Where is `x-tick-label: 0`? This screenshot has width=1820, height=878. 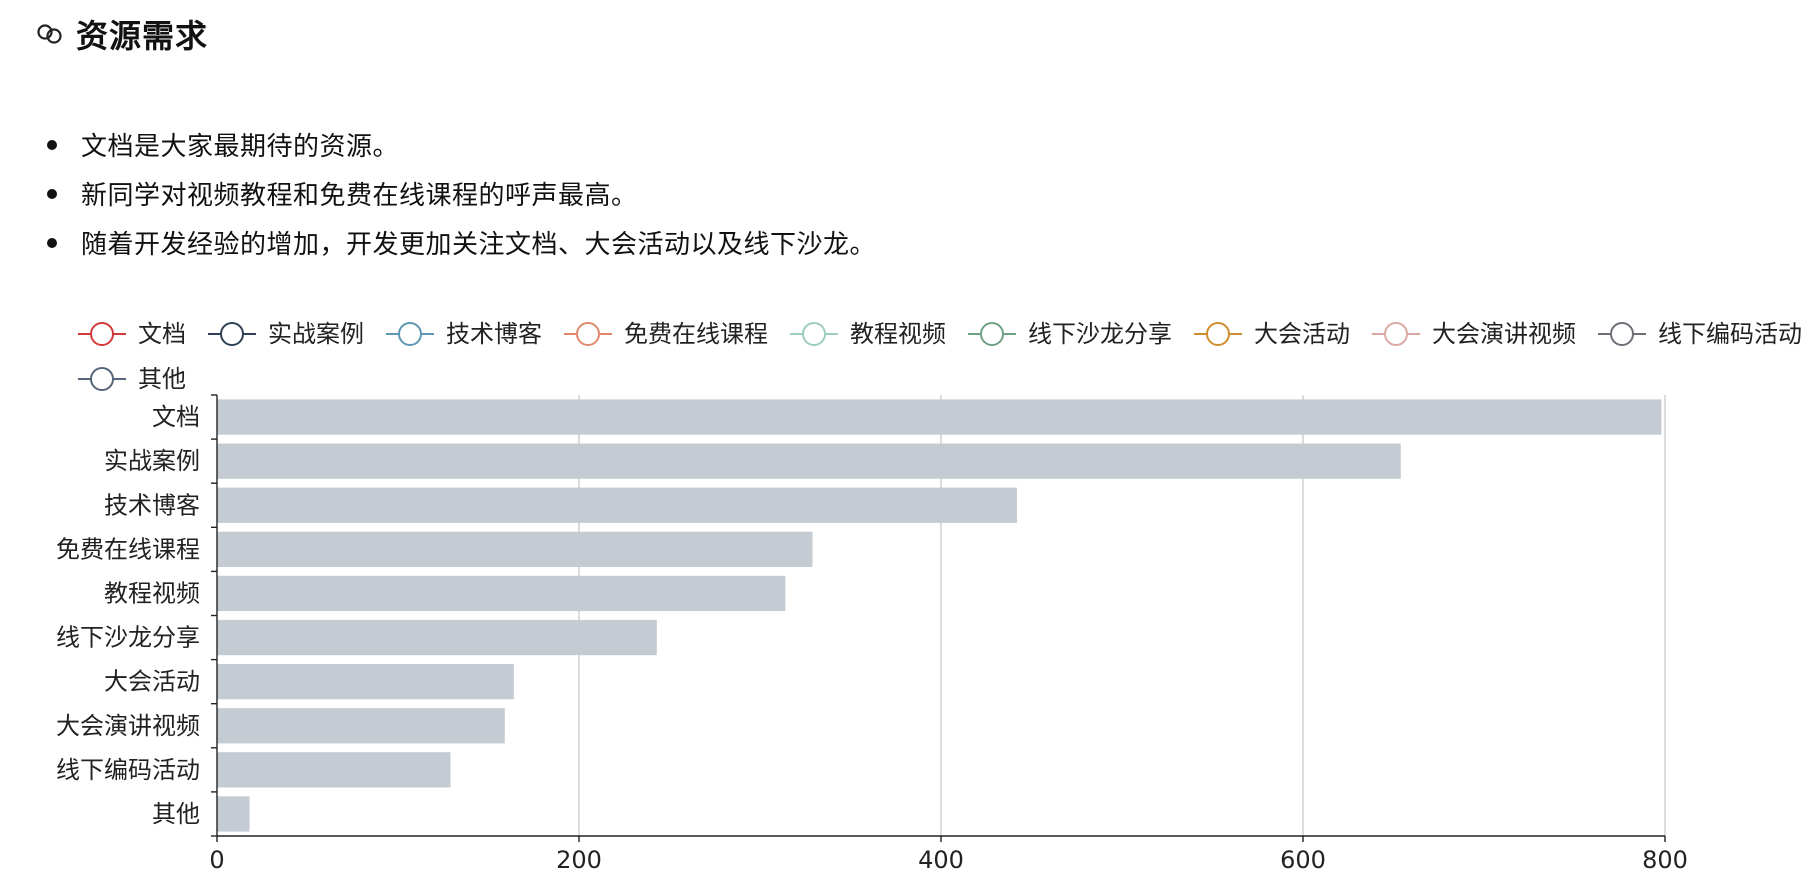 x-tick-label: 0 is located at coordinates (216, 860).